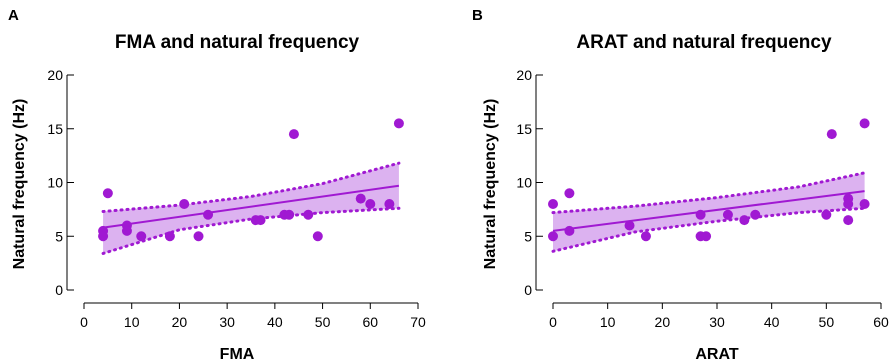  What do you see at coordinates (237, 42) in the screenshot?
I see `chart-title-a: FMA and natural frequency` at bounding box center [237, 42].